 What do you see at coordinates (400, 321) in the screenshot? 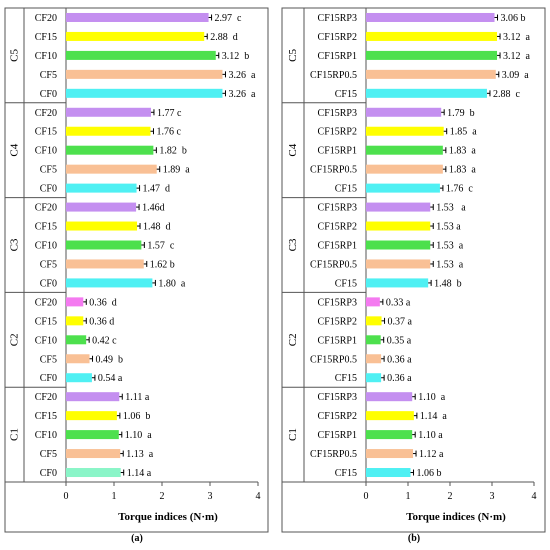
I see `value-label: 0.37 a` at bounding box center [400, 321].